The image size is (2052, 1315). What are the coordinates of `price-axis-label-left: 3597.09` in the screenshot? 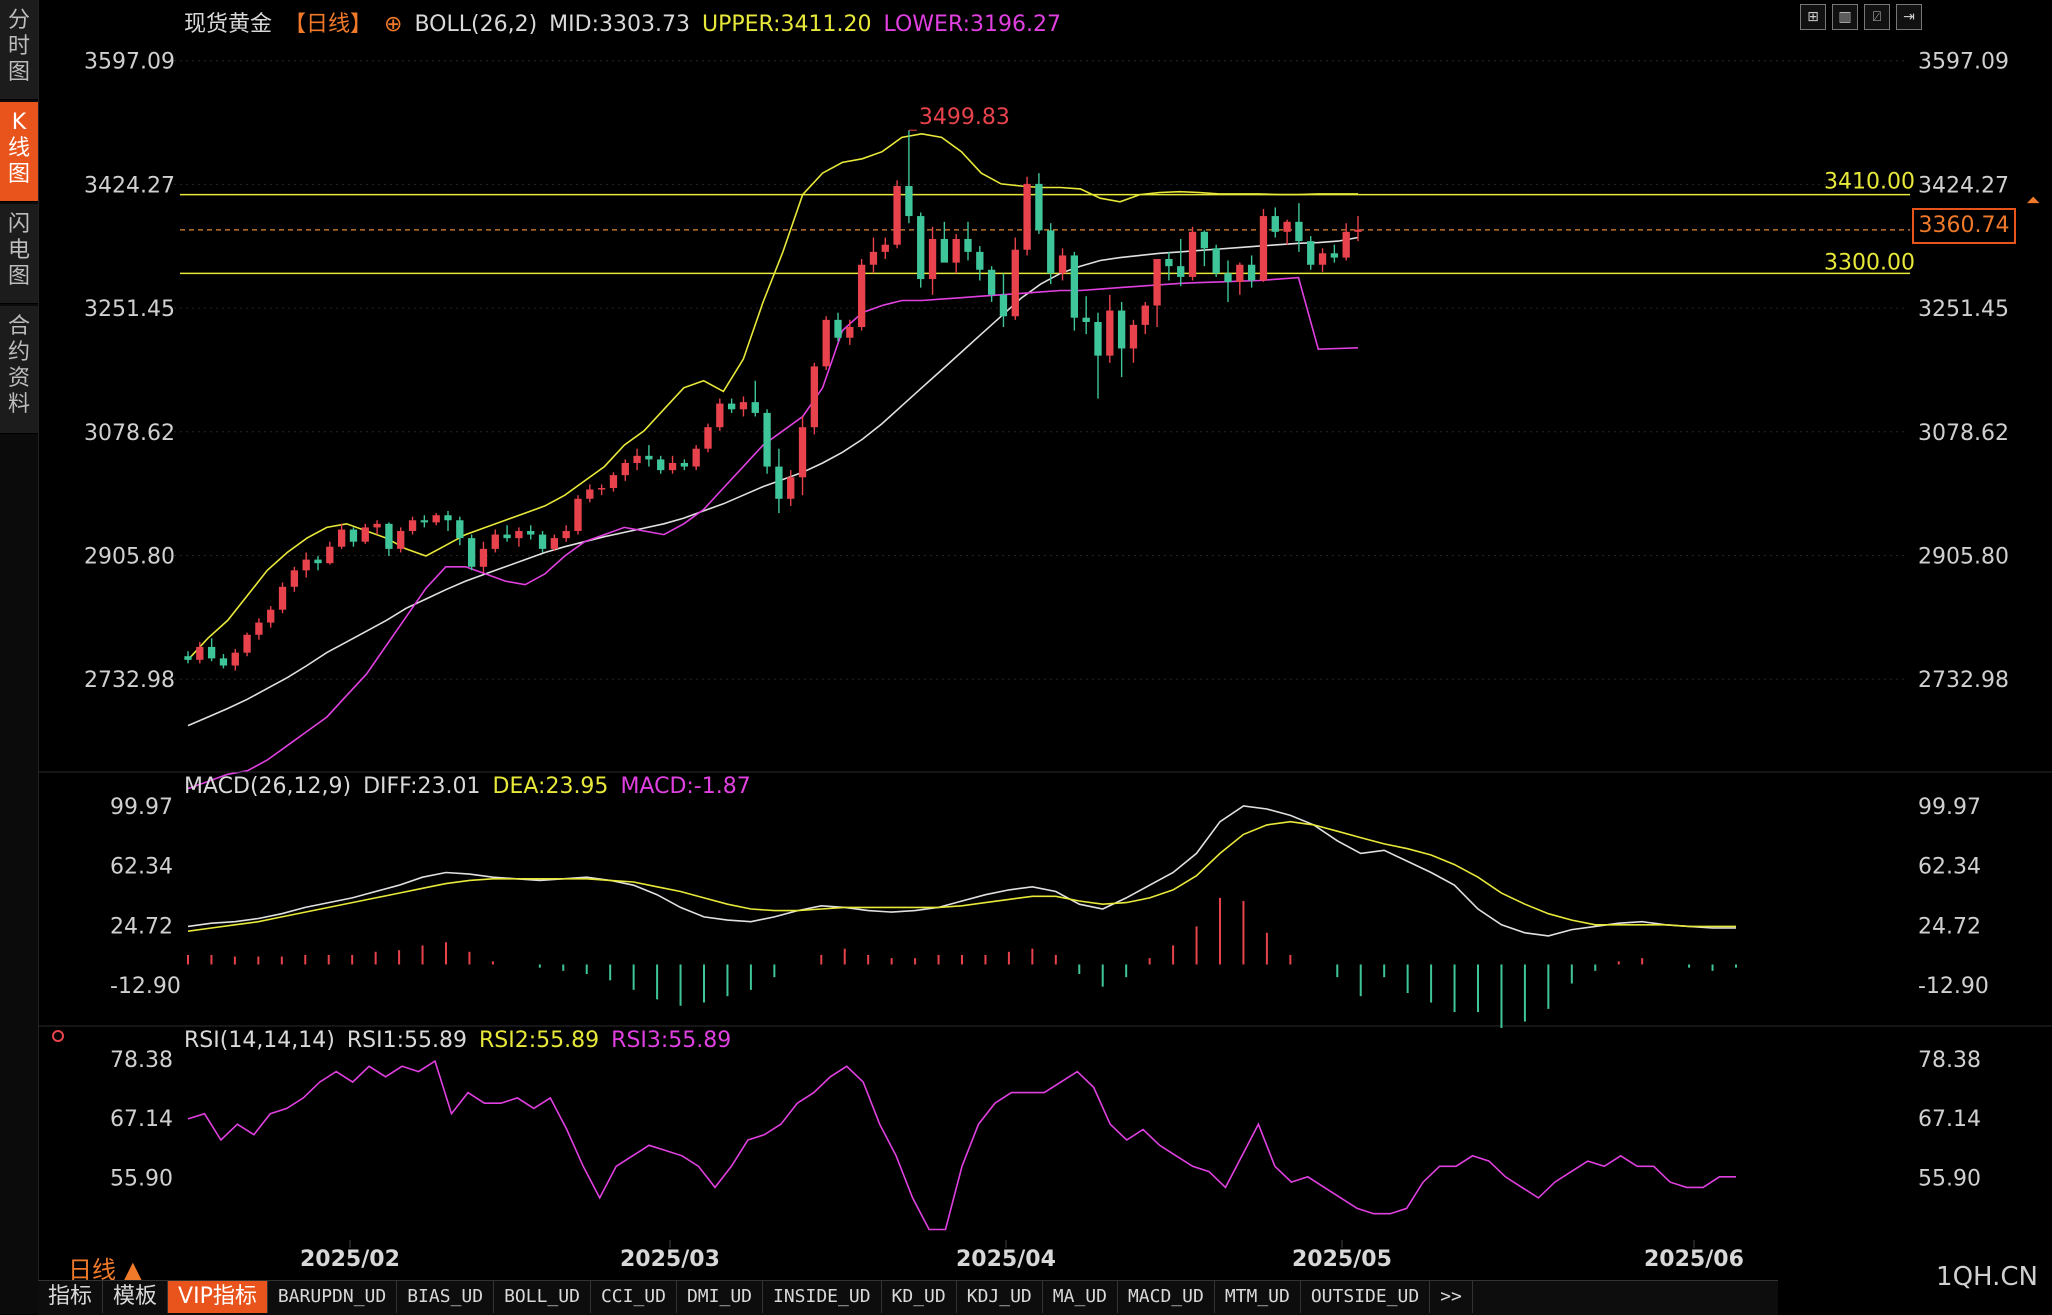 It's located at (129, 62).